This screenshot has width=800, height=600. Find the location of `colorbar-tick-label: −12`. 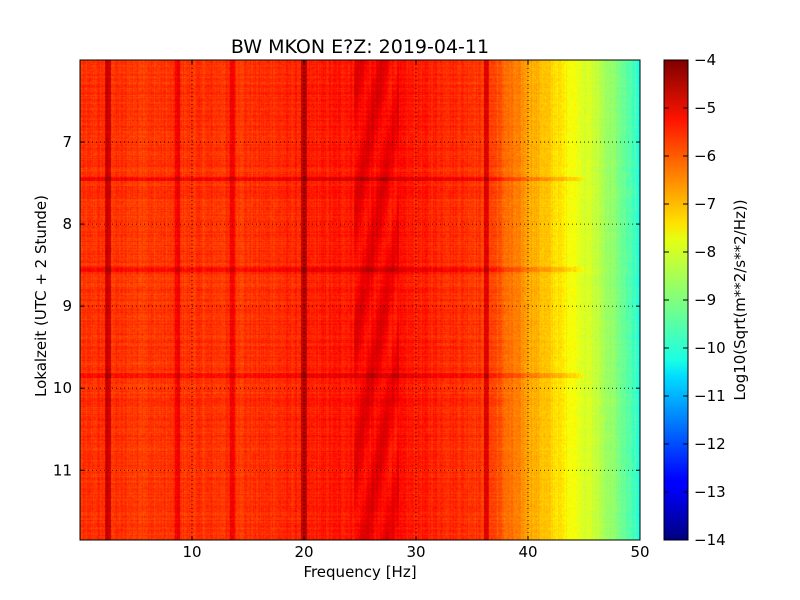

colorbar-tick-label: −12 is located at coordinates (710, 444).